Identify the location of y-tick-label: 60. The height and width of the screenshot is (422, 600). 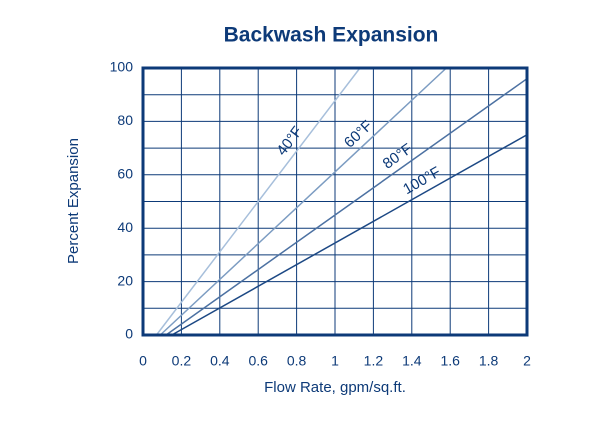
(125, 174).